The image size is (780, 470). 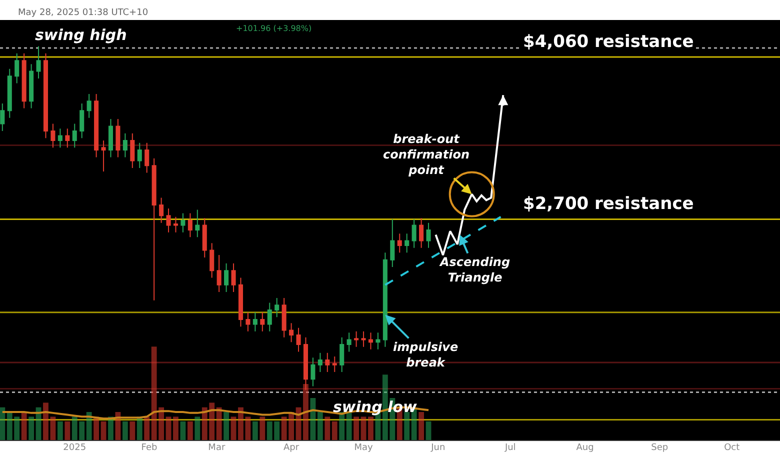 What do you see at coordinates (608, 42) in the screenshot?
I see `ref-line-label: $4,060 resistance` at bounding box center [608, 42].